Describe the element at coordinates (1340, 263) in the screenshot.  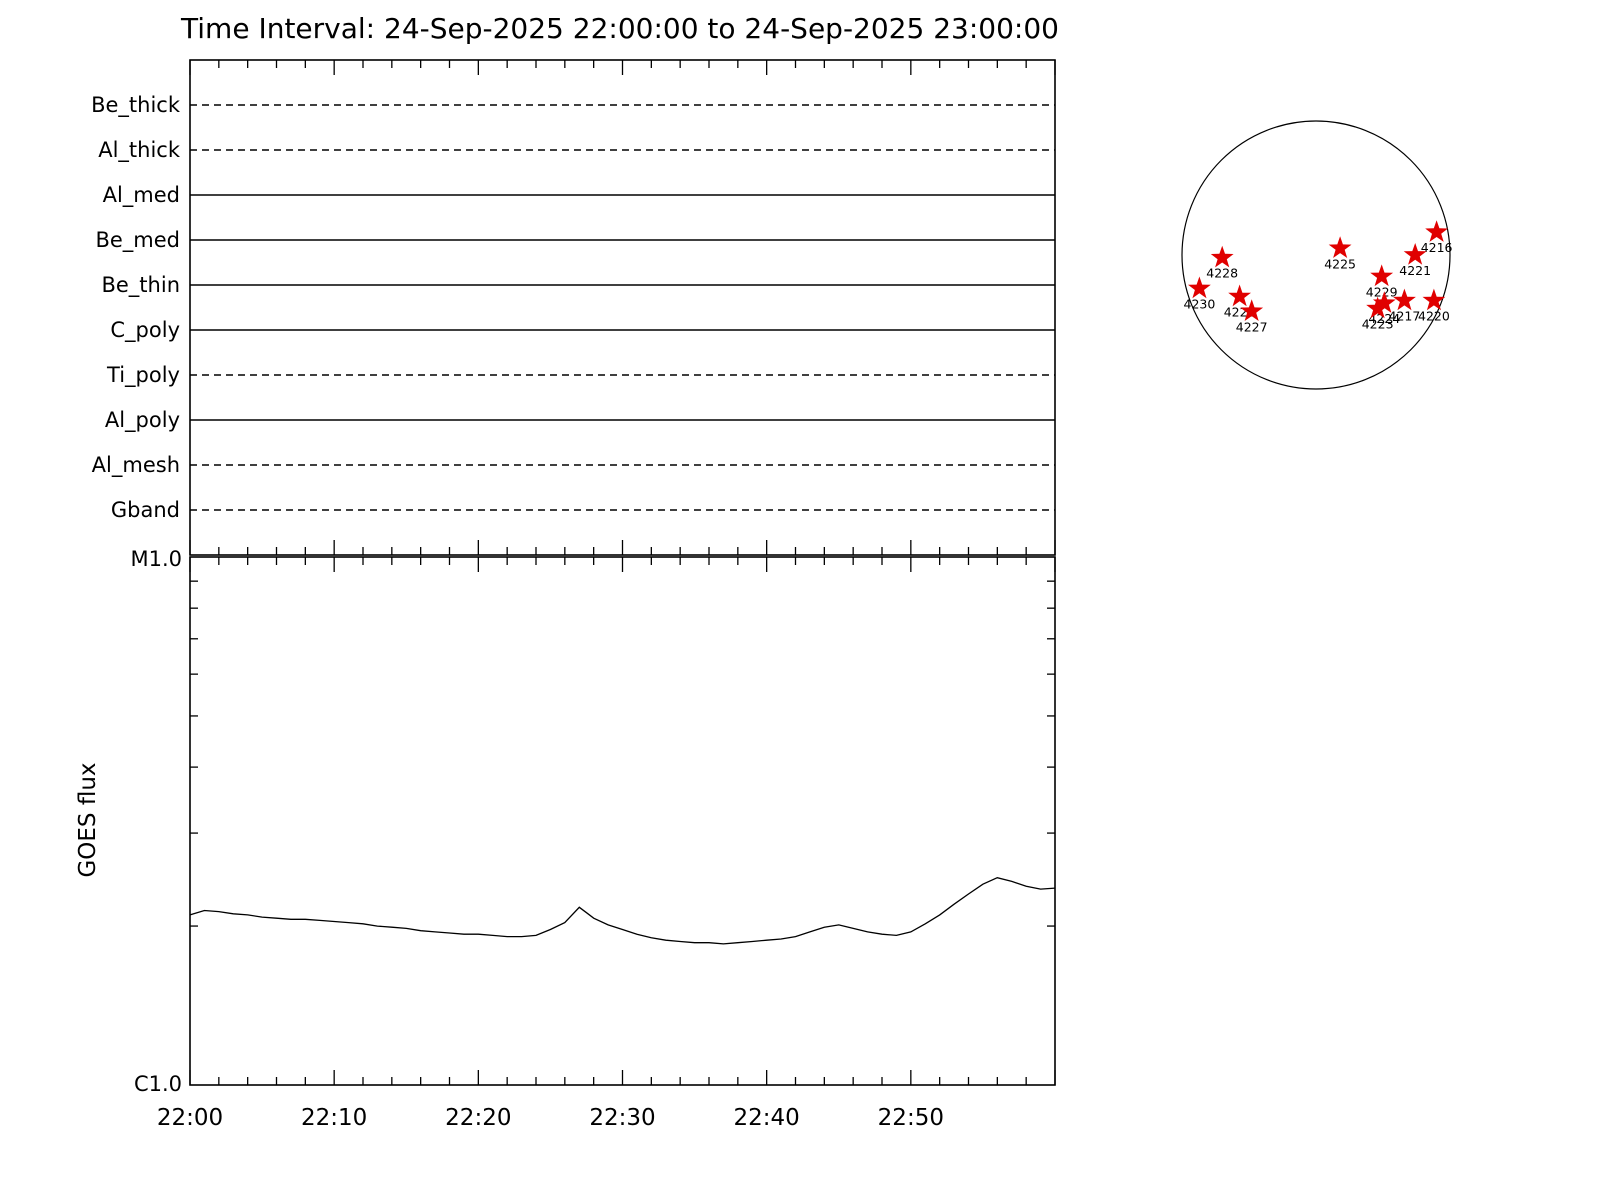
I see `active-region-label-4225: 4225` at that location.